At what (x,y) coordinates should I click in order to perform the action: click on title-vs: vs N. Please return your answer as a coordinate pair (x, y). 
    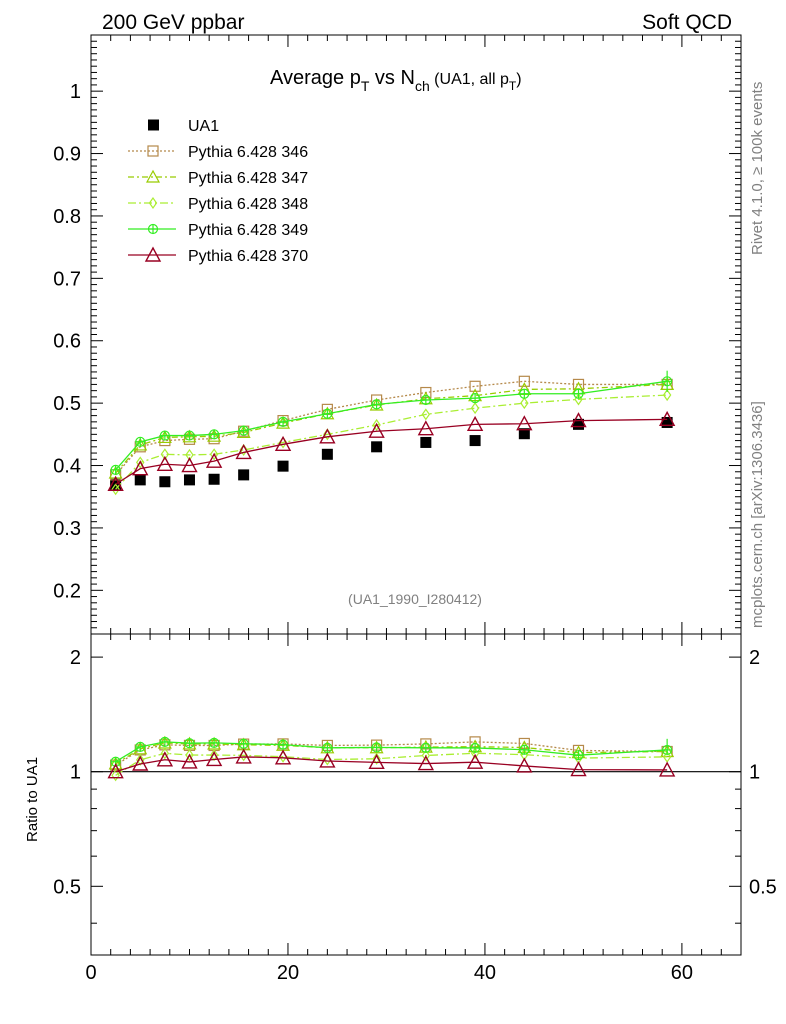
    Looking at the image, I should click on (392, 78).